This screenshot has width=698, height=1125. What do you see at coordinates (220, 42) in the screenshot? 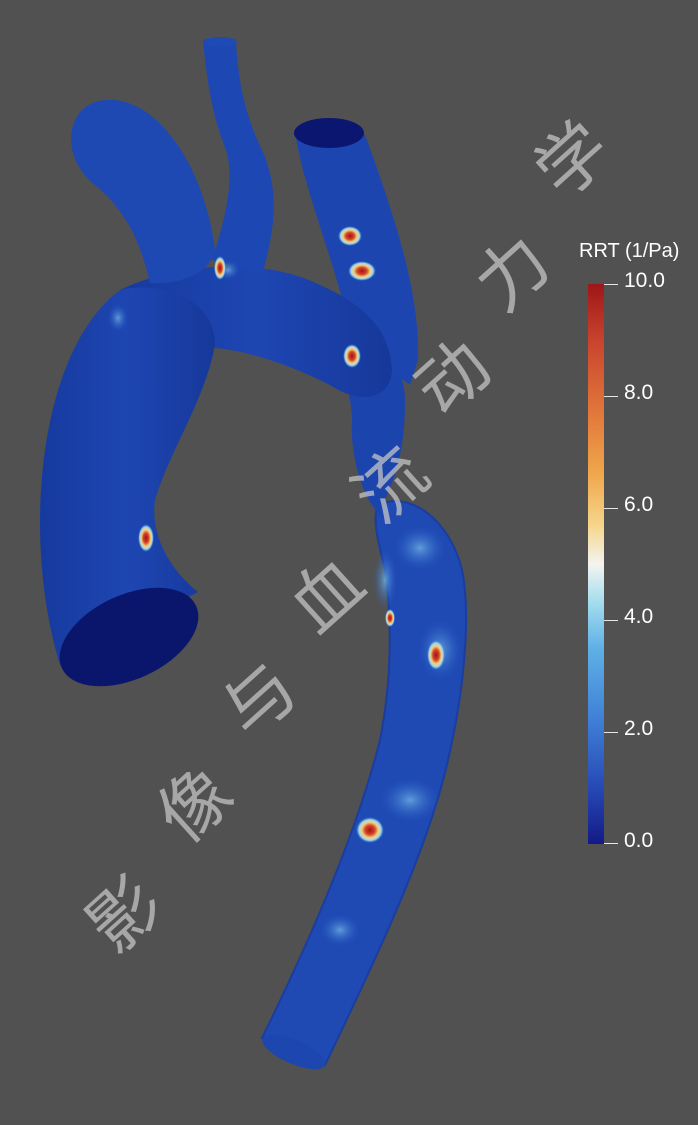
I see `left-carotid-outlet` at bounding box center [220, 42].